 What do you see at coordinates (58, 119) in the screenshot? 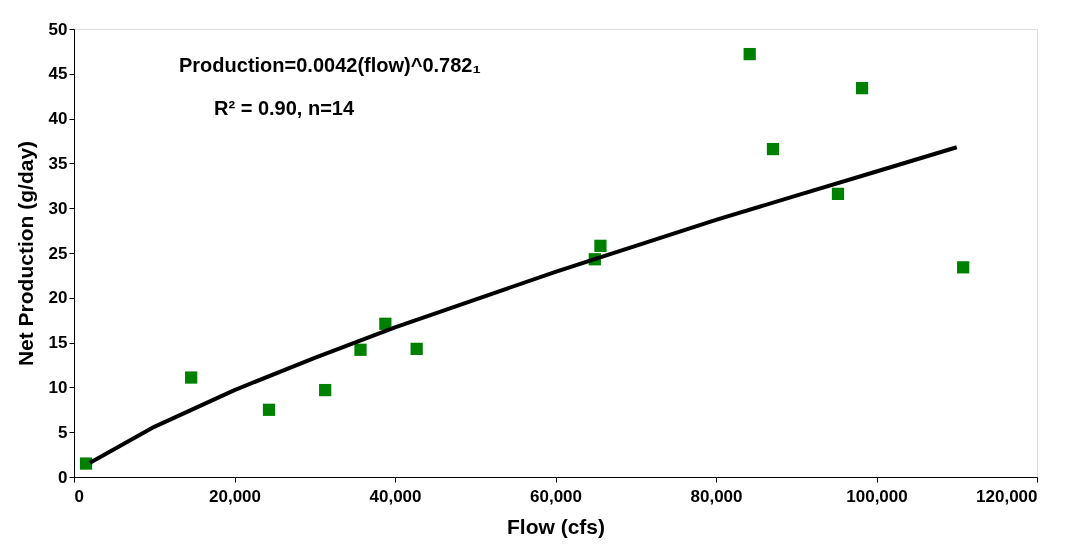
I see `y-tick-label: 40` at bounding box center [58, 119].